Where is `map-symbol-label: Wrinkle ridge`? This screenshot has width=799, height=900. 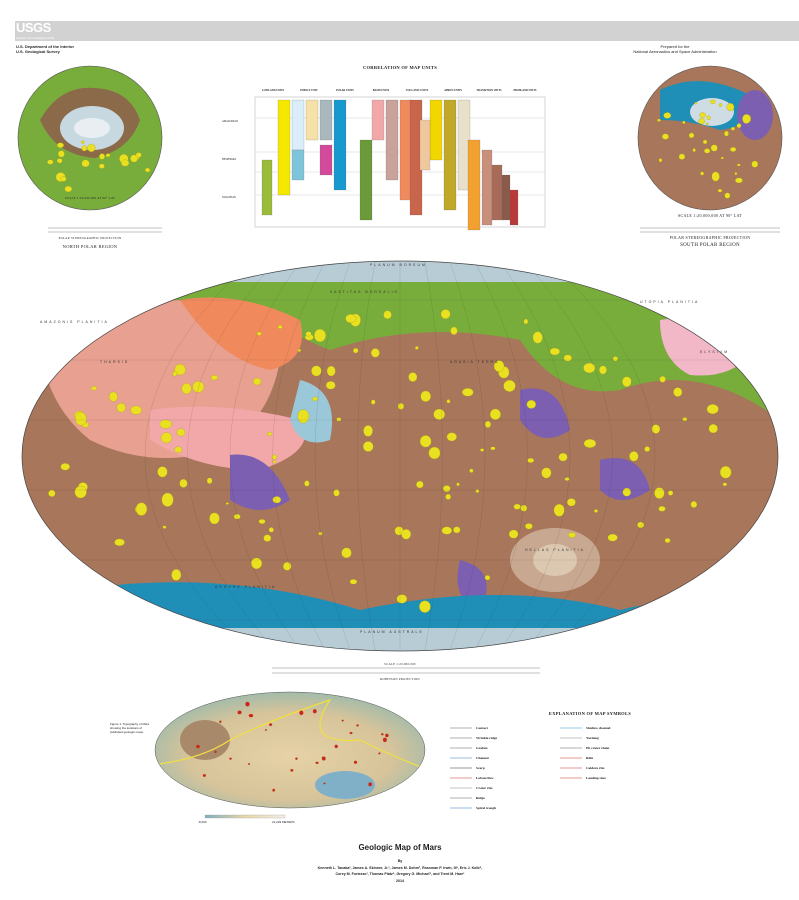
map-symbol-label: Wrinkle ridge is located at coordinates (487, 737).